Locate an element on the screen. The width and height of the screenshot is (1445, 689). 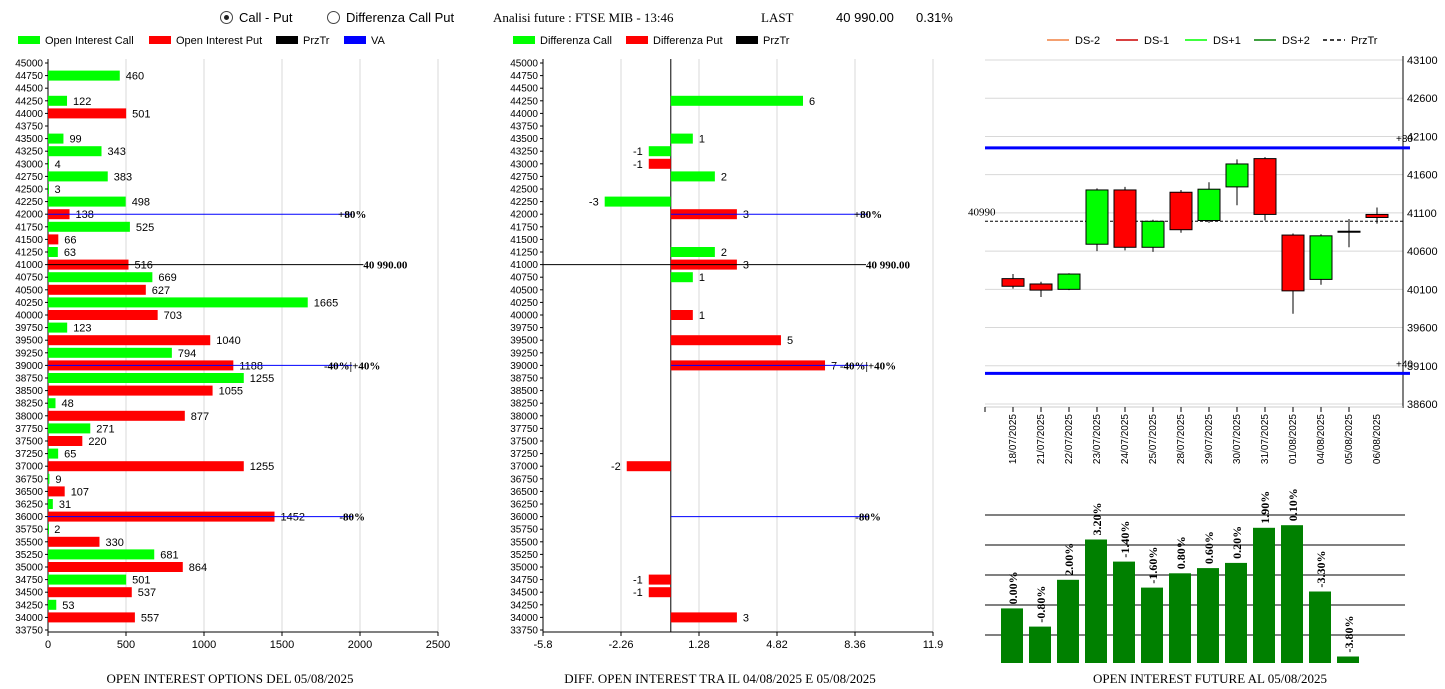
y-tick-label: 41500 is located at coordinates (524, 240).